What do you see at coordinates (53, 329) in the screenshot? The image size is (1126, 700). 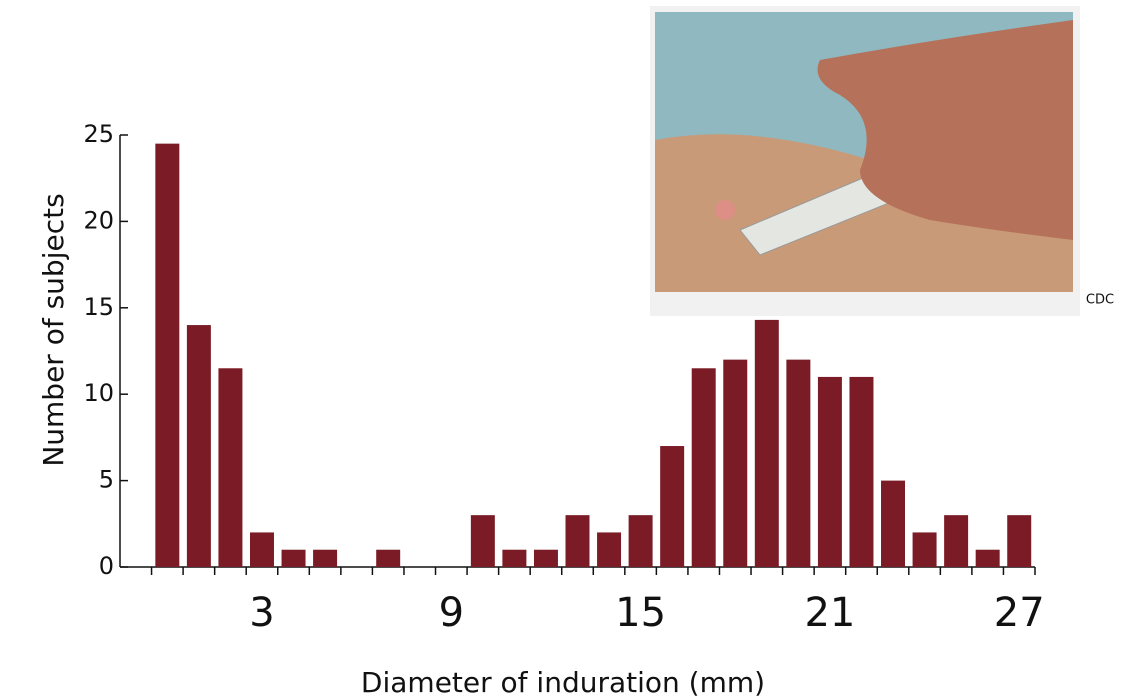 I see `y-axis-label: Number of subjects` at bounding box center [53, 329].